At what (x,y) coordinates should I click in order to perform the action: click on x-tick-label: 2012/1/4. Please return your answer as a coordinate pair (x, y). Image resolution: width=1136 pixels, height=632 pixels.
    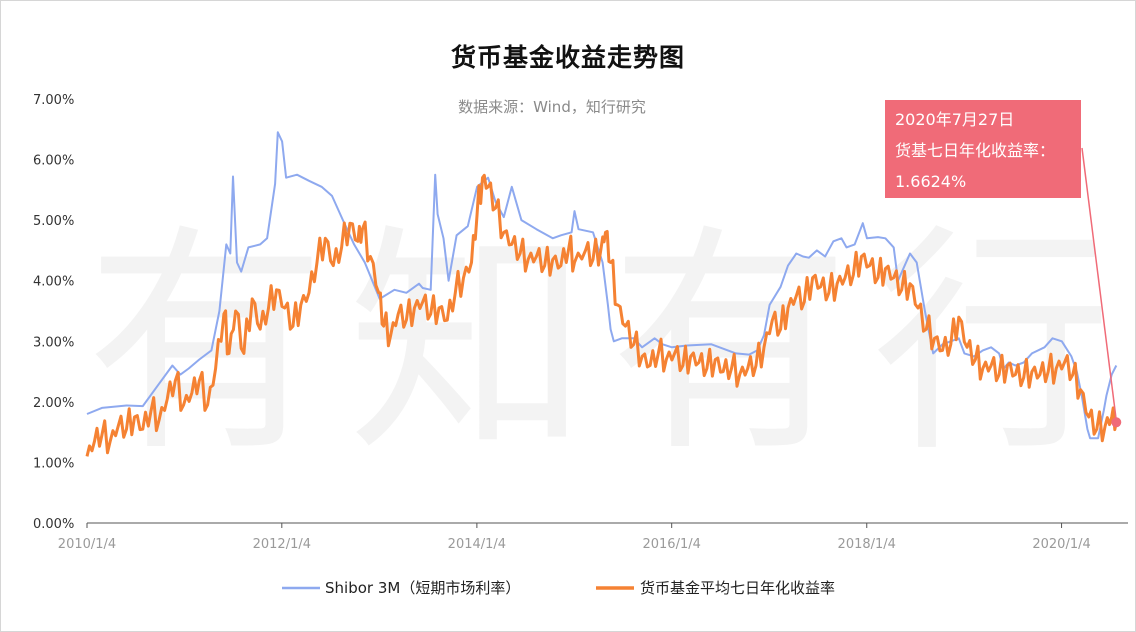
    Looking at the image, I should click on (282, 544).